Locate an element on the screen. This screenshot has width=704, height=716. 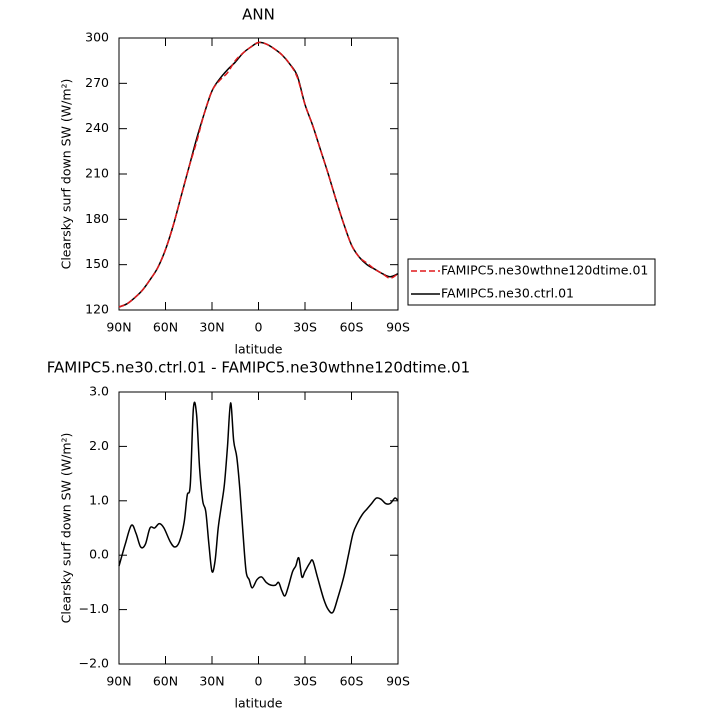
y-tick-label: 120 is located at coordinates (97, 309).